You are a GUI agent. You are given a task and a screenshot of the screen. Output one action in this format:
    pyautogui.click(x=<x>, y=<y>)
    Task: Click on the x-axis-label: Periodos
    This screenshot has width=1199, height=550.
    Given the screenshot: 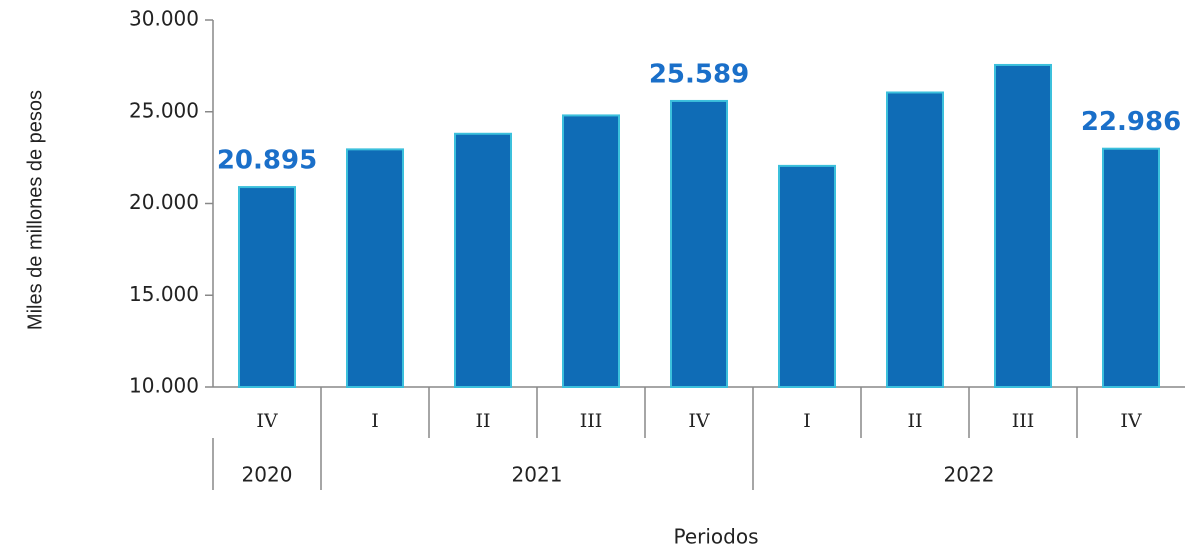 What is the action you would take?
    pyautogui.click(x=715, y=537)
    